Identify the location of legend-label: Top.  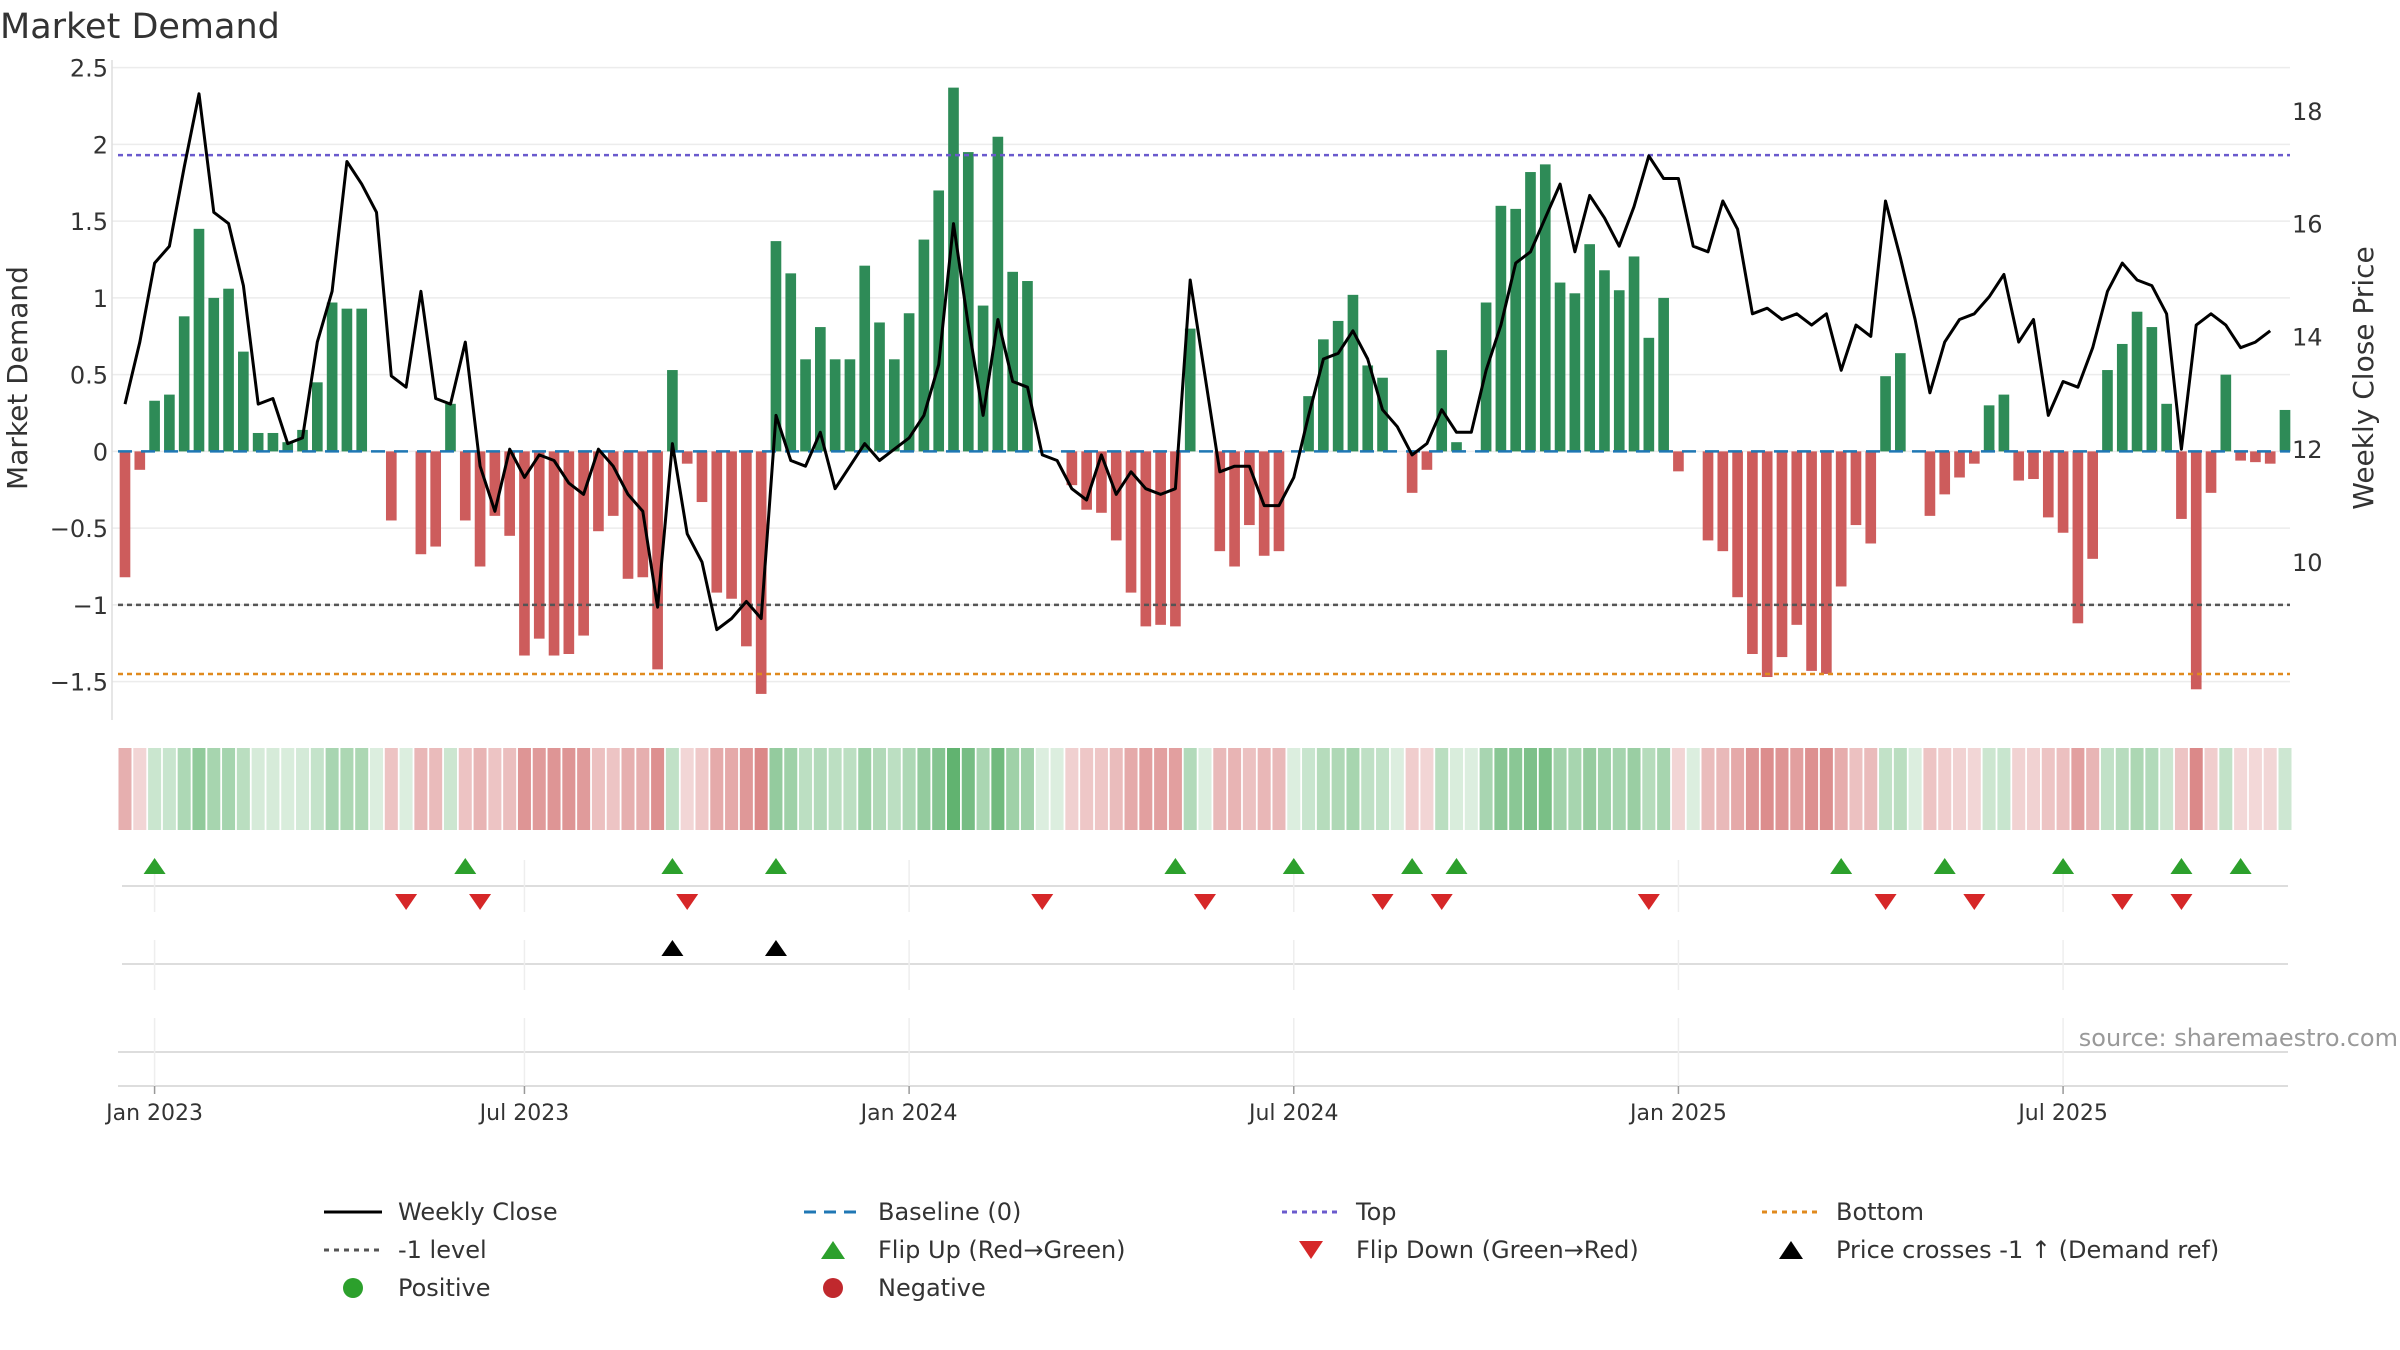
(1376, 1212).